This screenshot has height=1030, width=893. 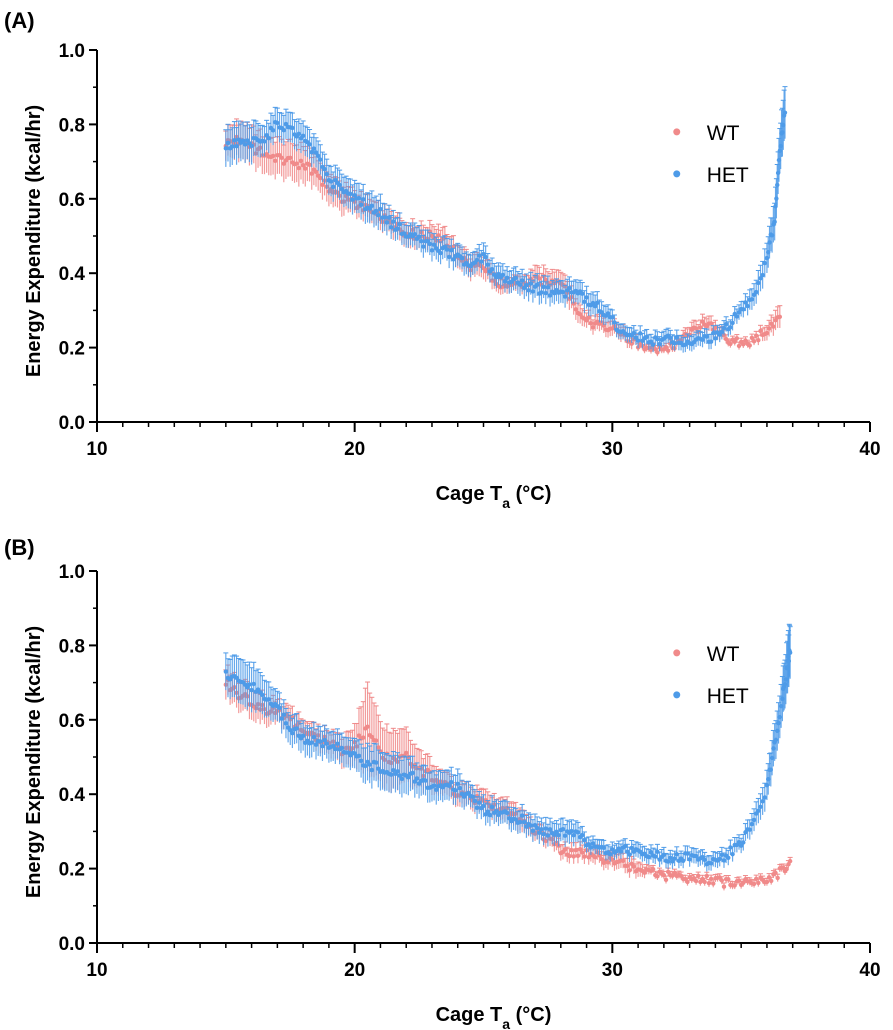 What do you see at coordinates (723, 654) in the screenshot?
I see `legend-label-wt: WT` at bounding box center [723, 654].